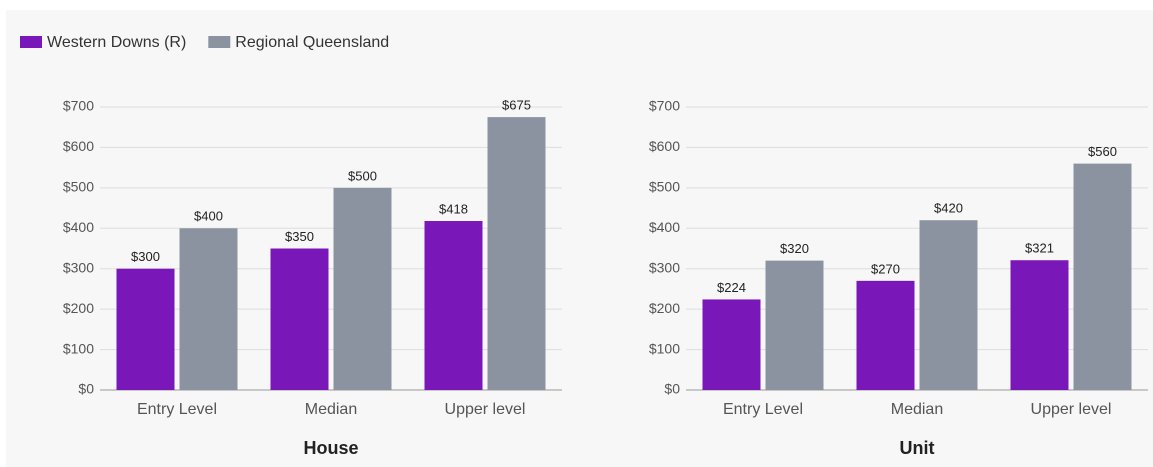 Image resolution: width=1153 pixels, height=467 pixels. I want to click on value-label: $321, so click(1039, 248).